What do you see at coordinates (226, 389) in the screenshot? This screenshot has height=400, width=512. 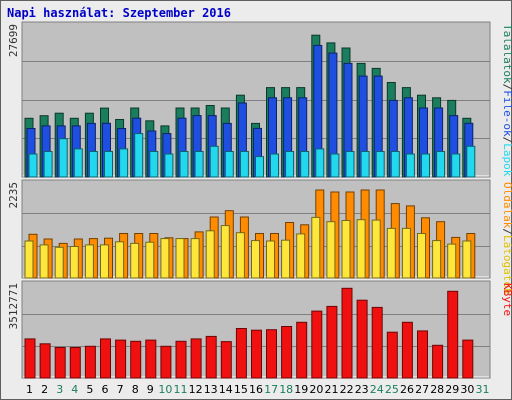 I see `x-tick-day-14: 14` at bounding box center [226, 389].